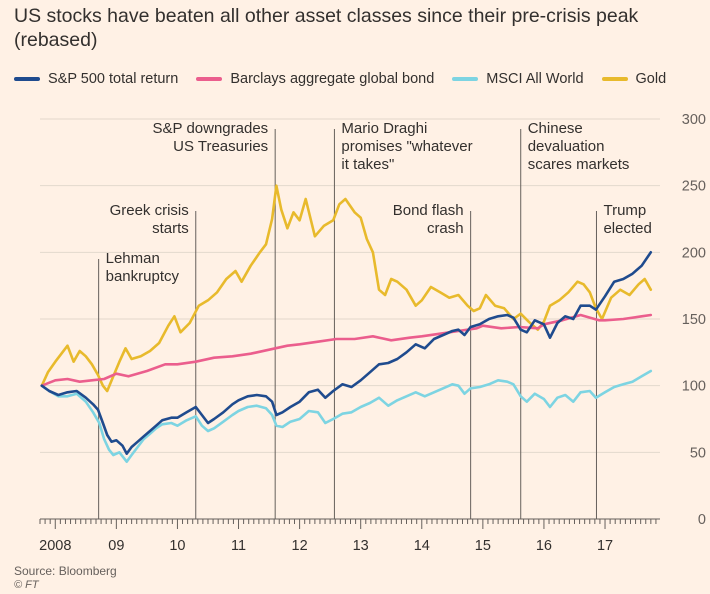 Image resolution: width=710 pixels, height=594 pixels. I want to click on annotation-label: it takes", so click(367, 164).